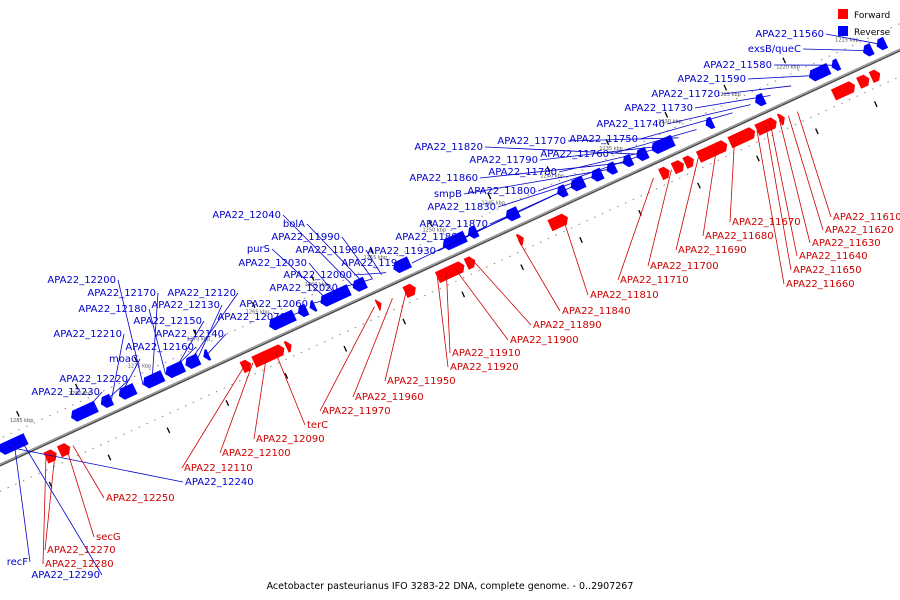  Describe the element at coordinates (167, 321) in the screenshot. I see `reverse-gene-label: APA22_12150` at that location.